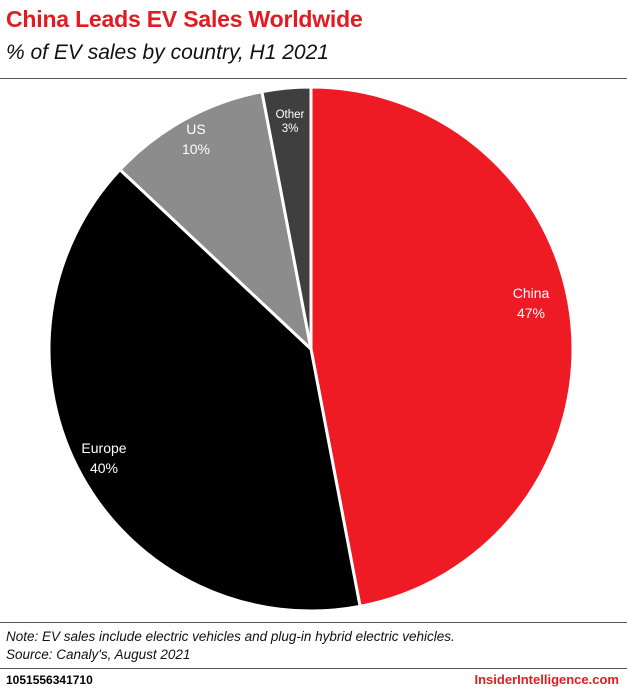 The width and height of the screenshot is (627, 691). I want to click on slice-label-other: Other, so click(290, 115).